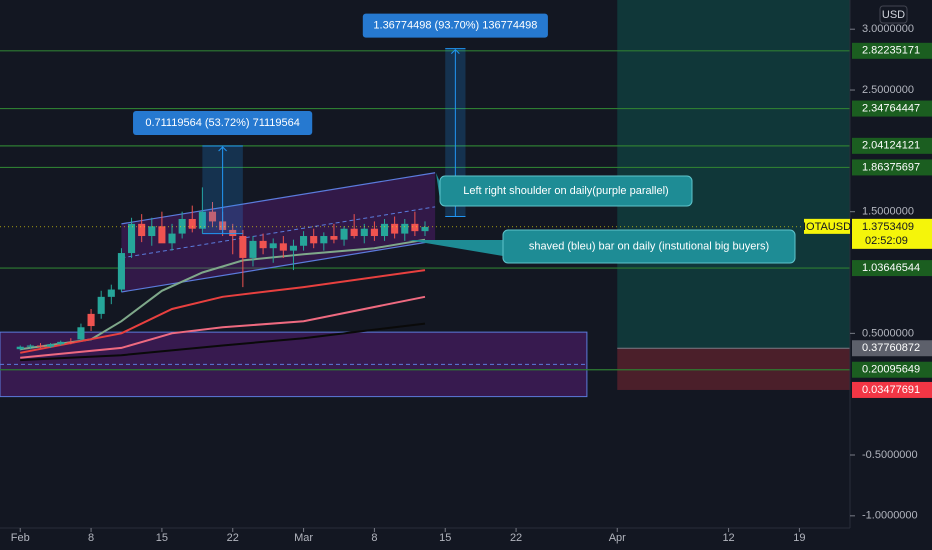 Image resolution: width=932 pixels, height=550 pixels. I want to click on measure-label: 0.71119564 (53.72%) 71119564, so click(222, 123).